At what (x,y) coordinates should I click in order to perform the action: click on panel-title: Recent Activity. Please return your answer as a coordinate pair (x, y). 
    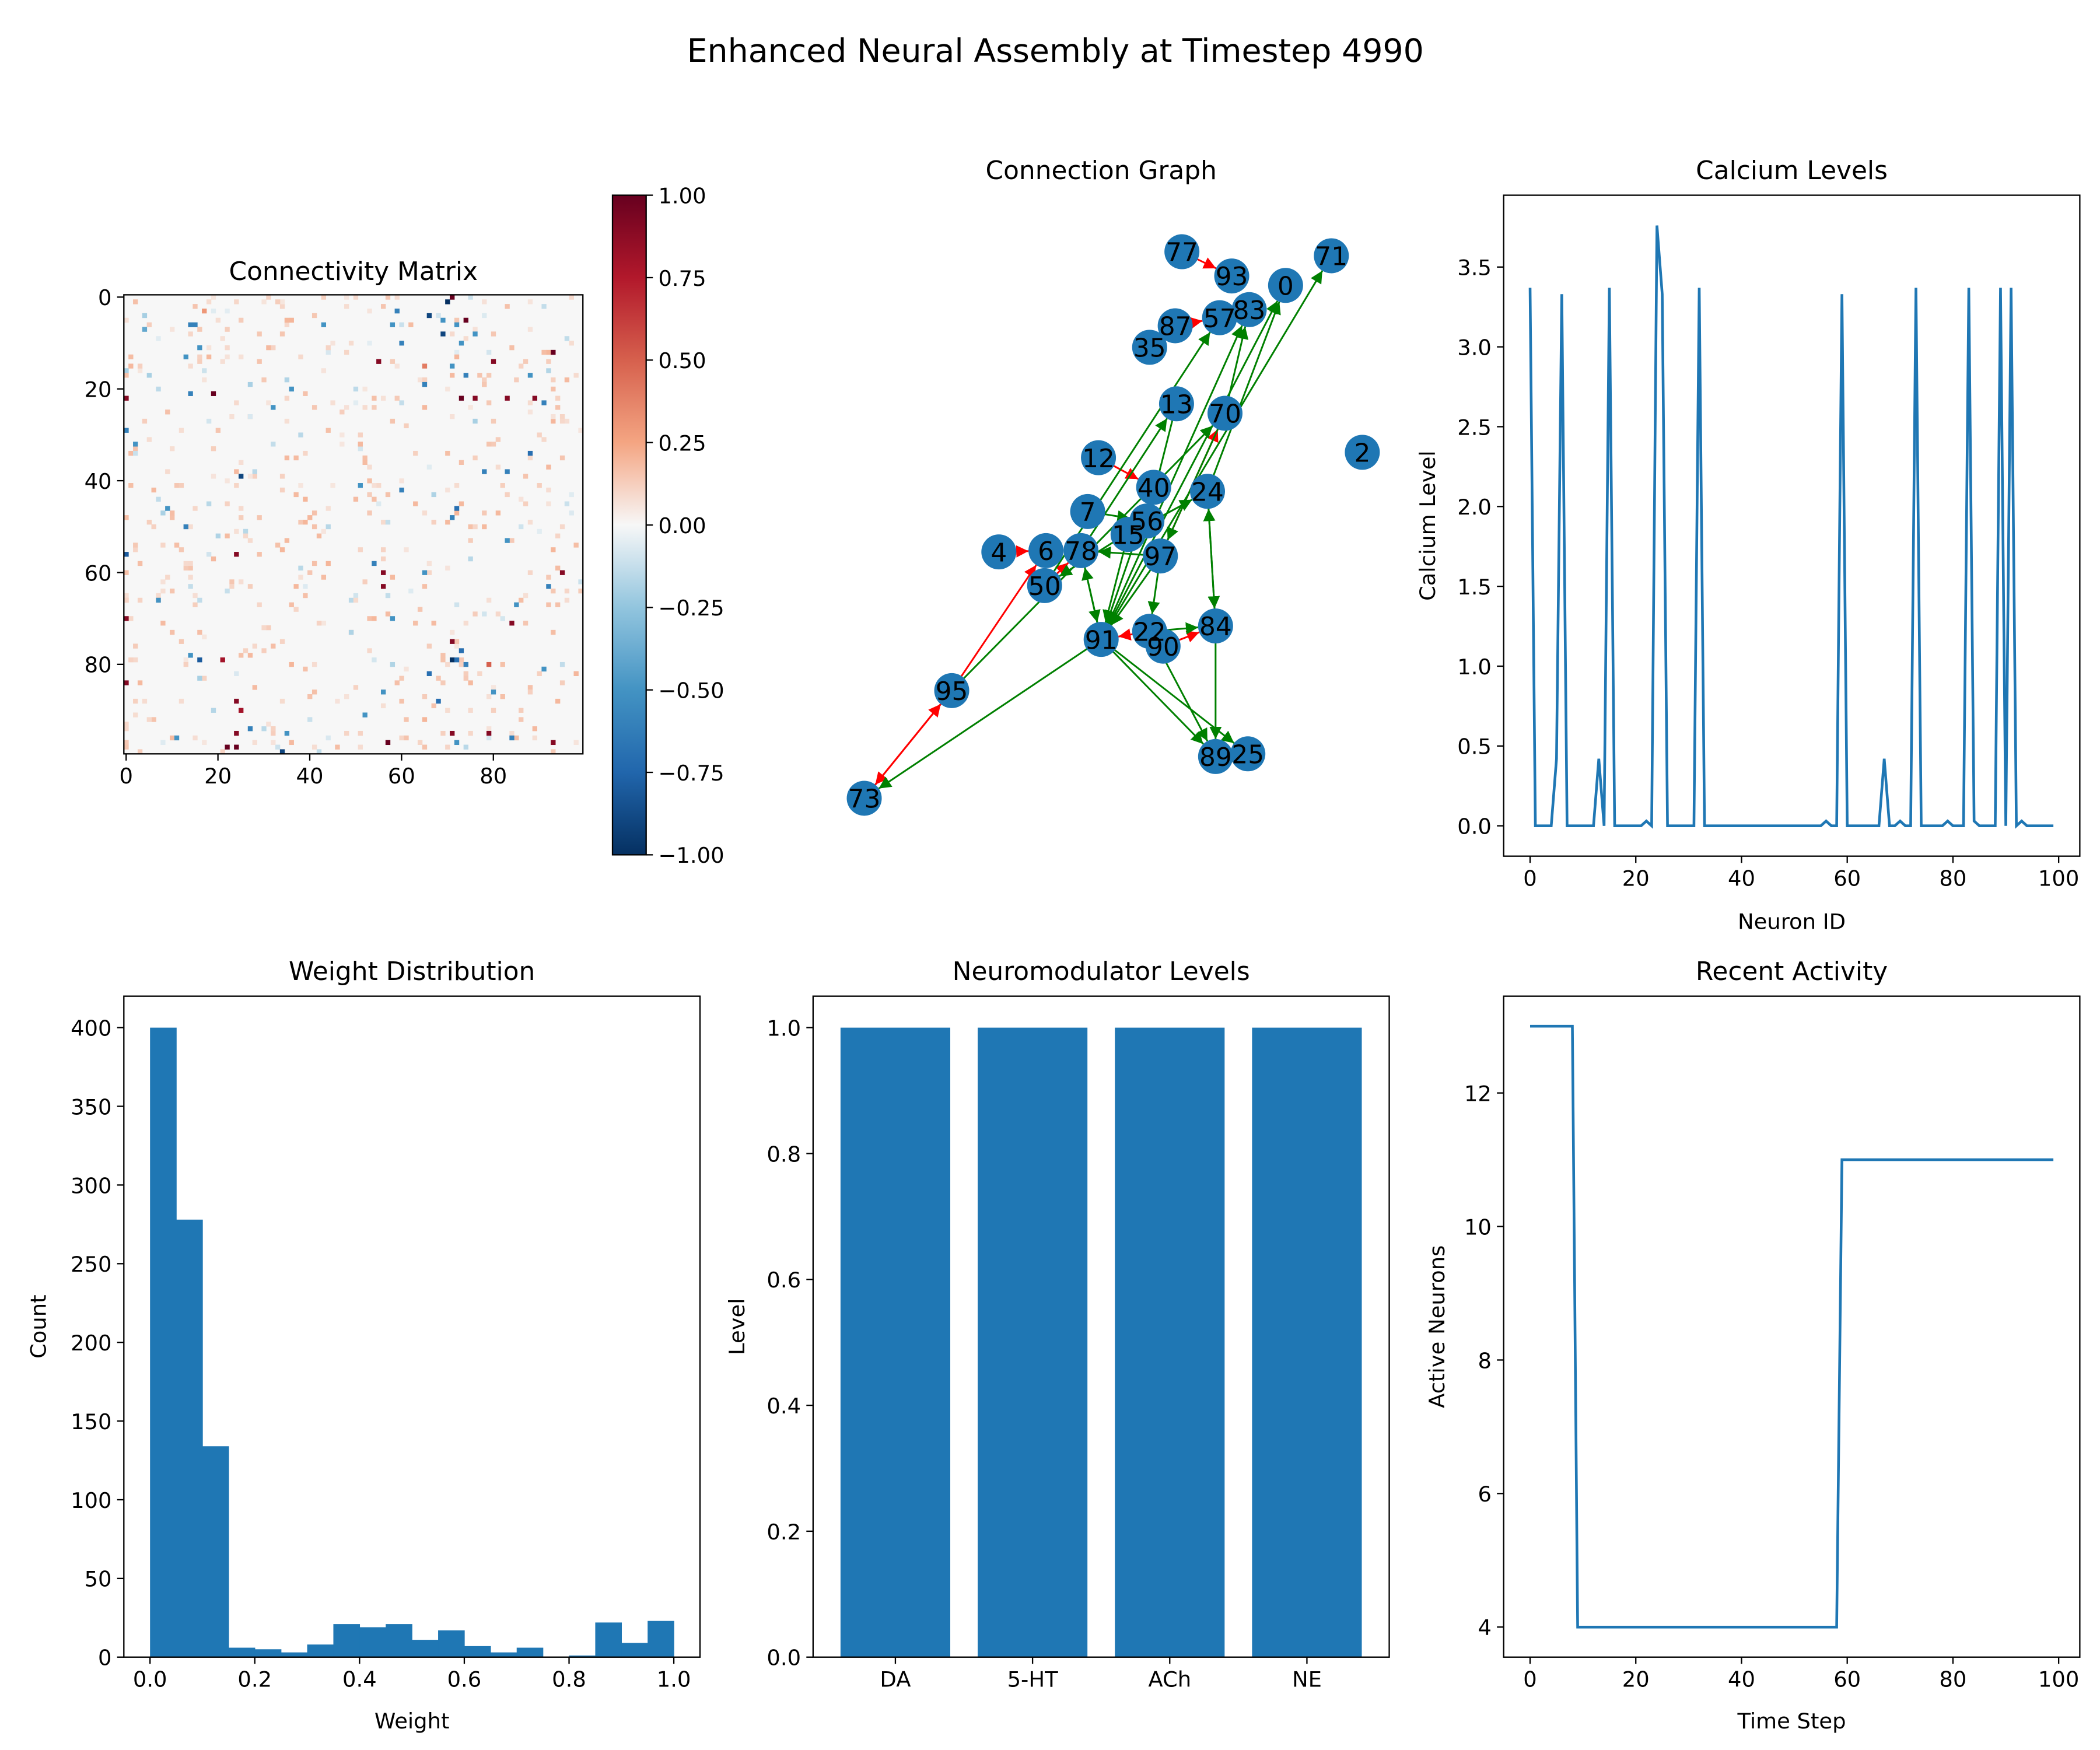
    Looking at the image, I should click on (1792, 971).